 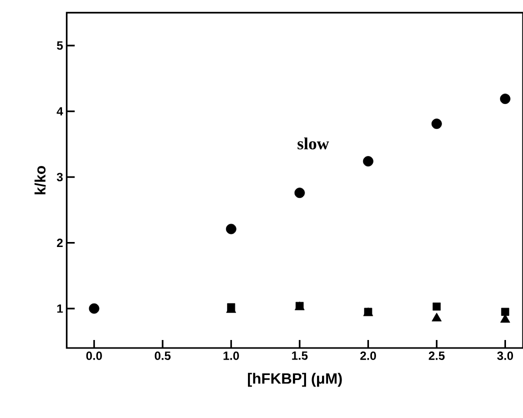 What do you see at coordinates (59, 45) in the screenshot?
I see `y-tick-label: 5` at bounding box center [59, 45].